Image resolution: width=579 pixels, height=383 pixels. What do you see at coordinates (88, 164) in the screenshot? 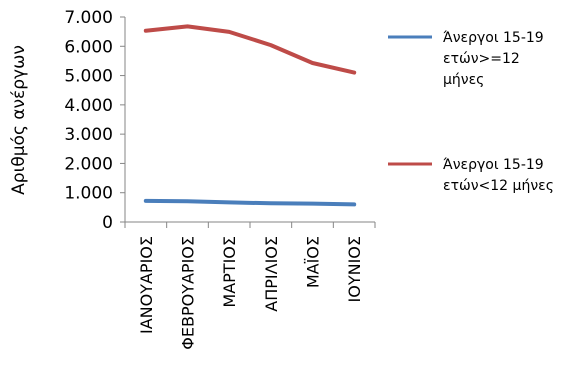
I see `y-tick-label: 2.000` at bounding box center [88, 164].